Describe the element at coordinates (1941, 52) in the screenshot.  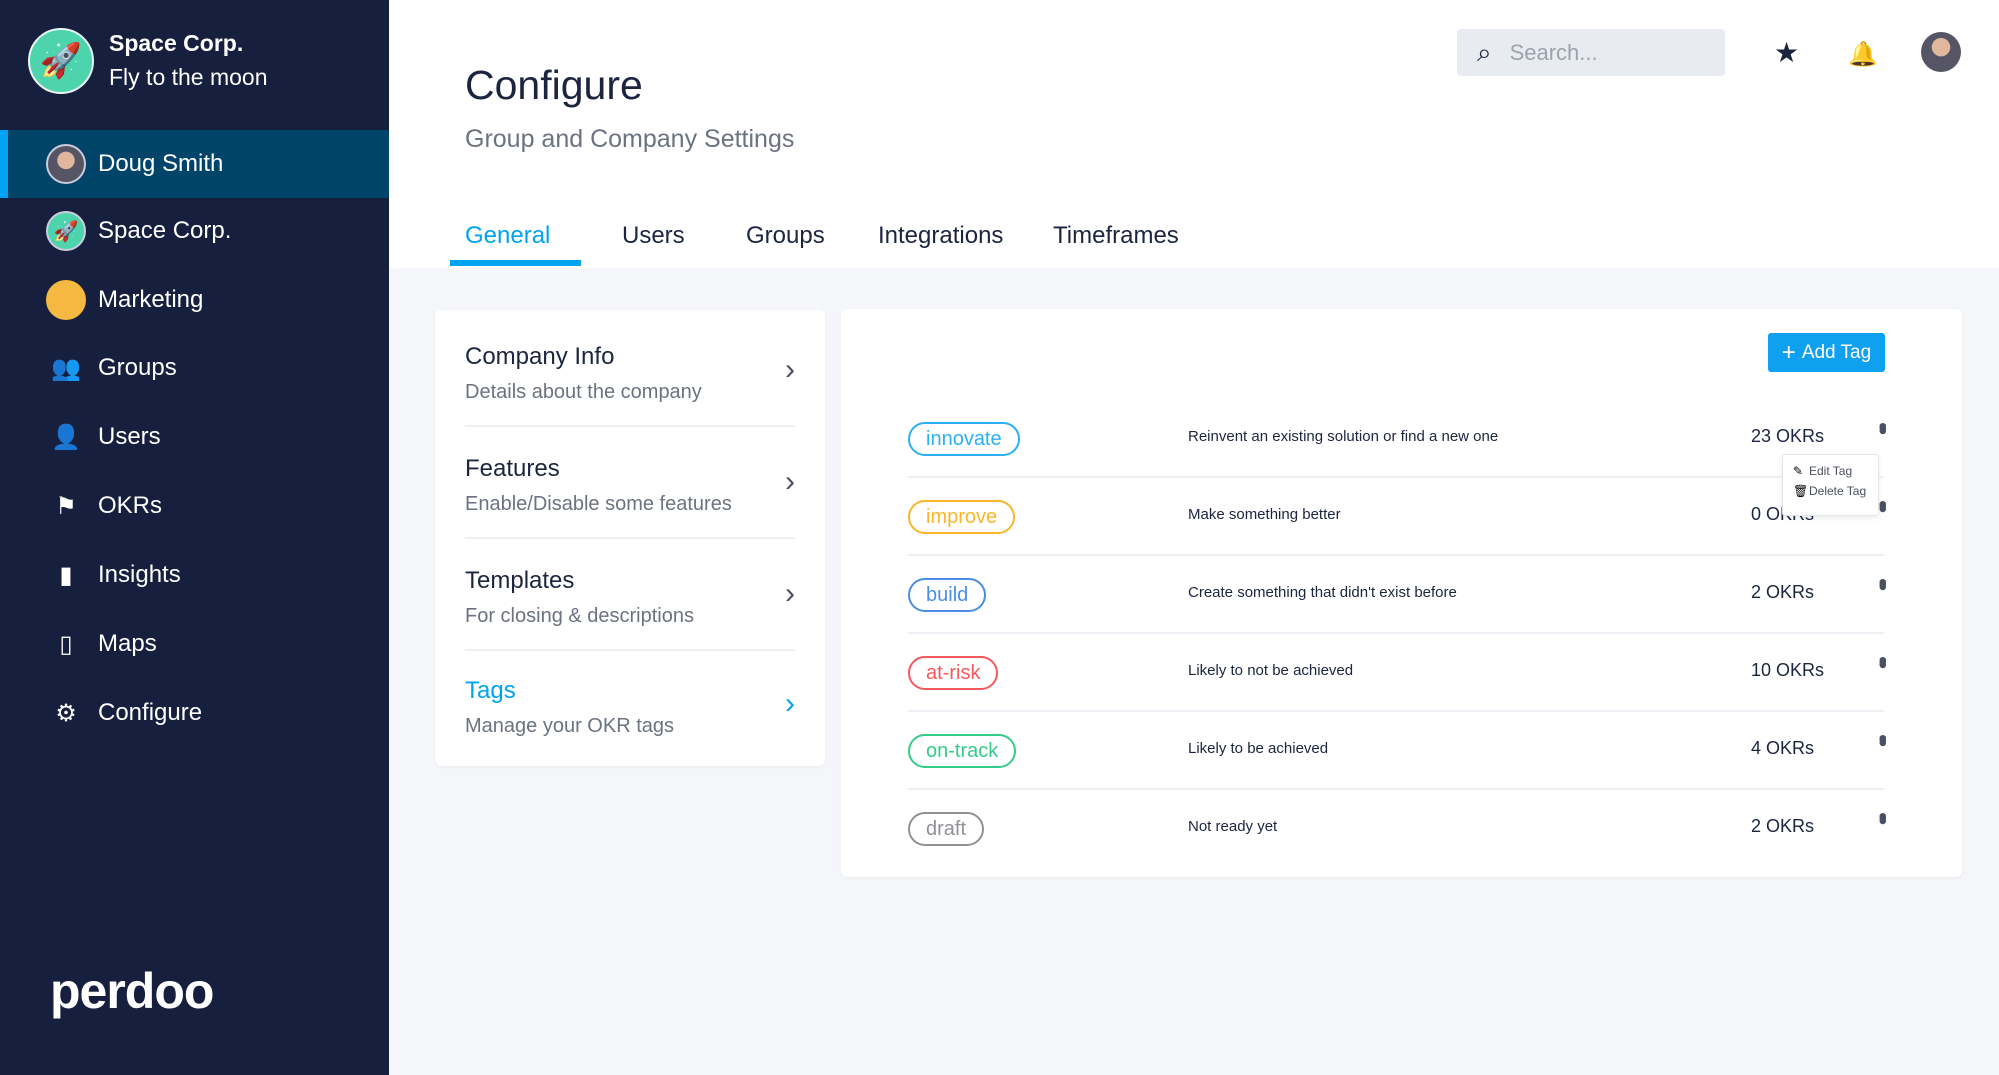
I see `user-avatar` at that location.